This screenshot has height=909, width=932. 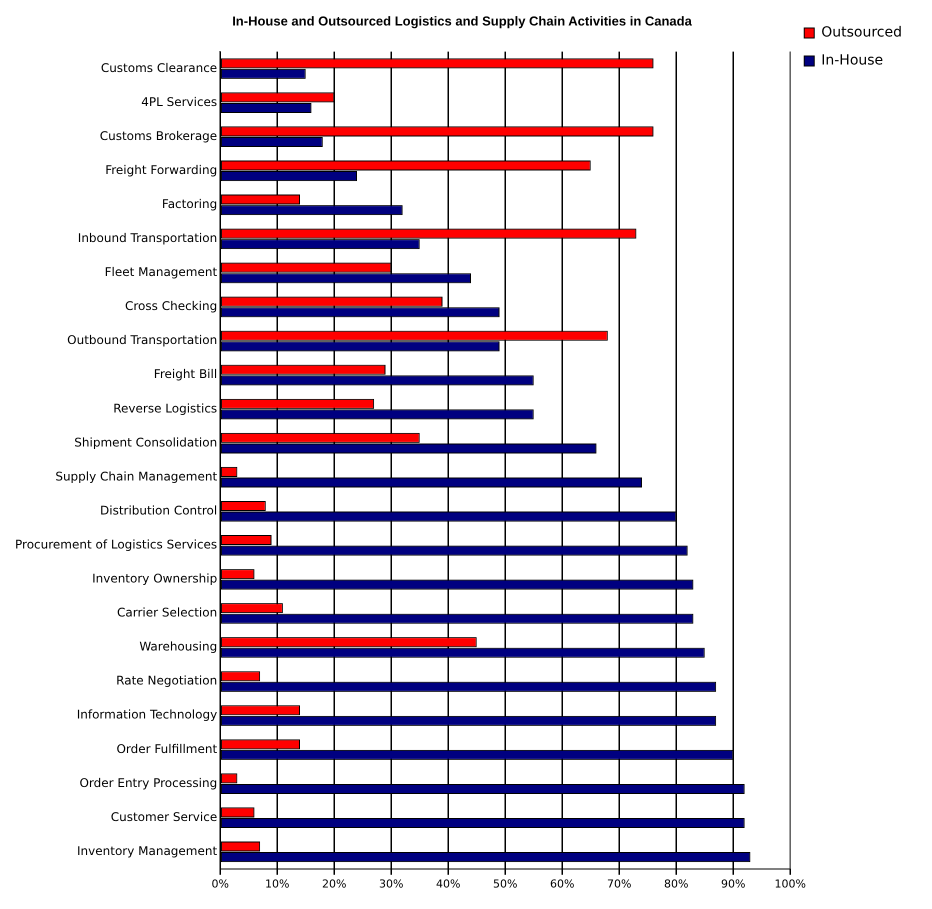 I want to click on y-tick-label: Information Technology, so click(x=147, y=715).